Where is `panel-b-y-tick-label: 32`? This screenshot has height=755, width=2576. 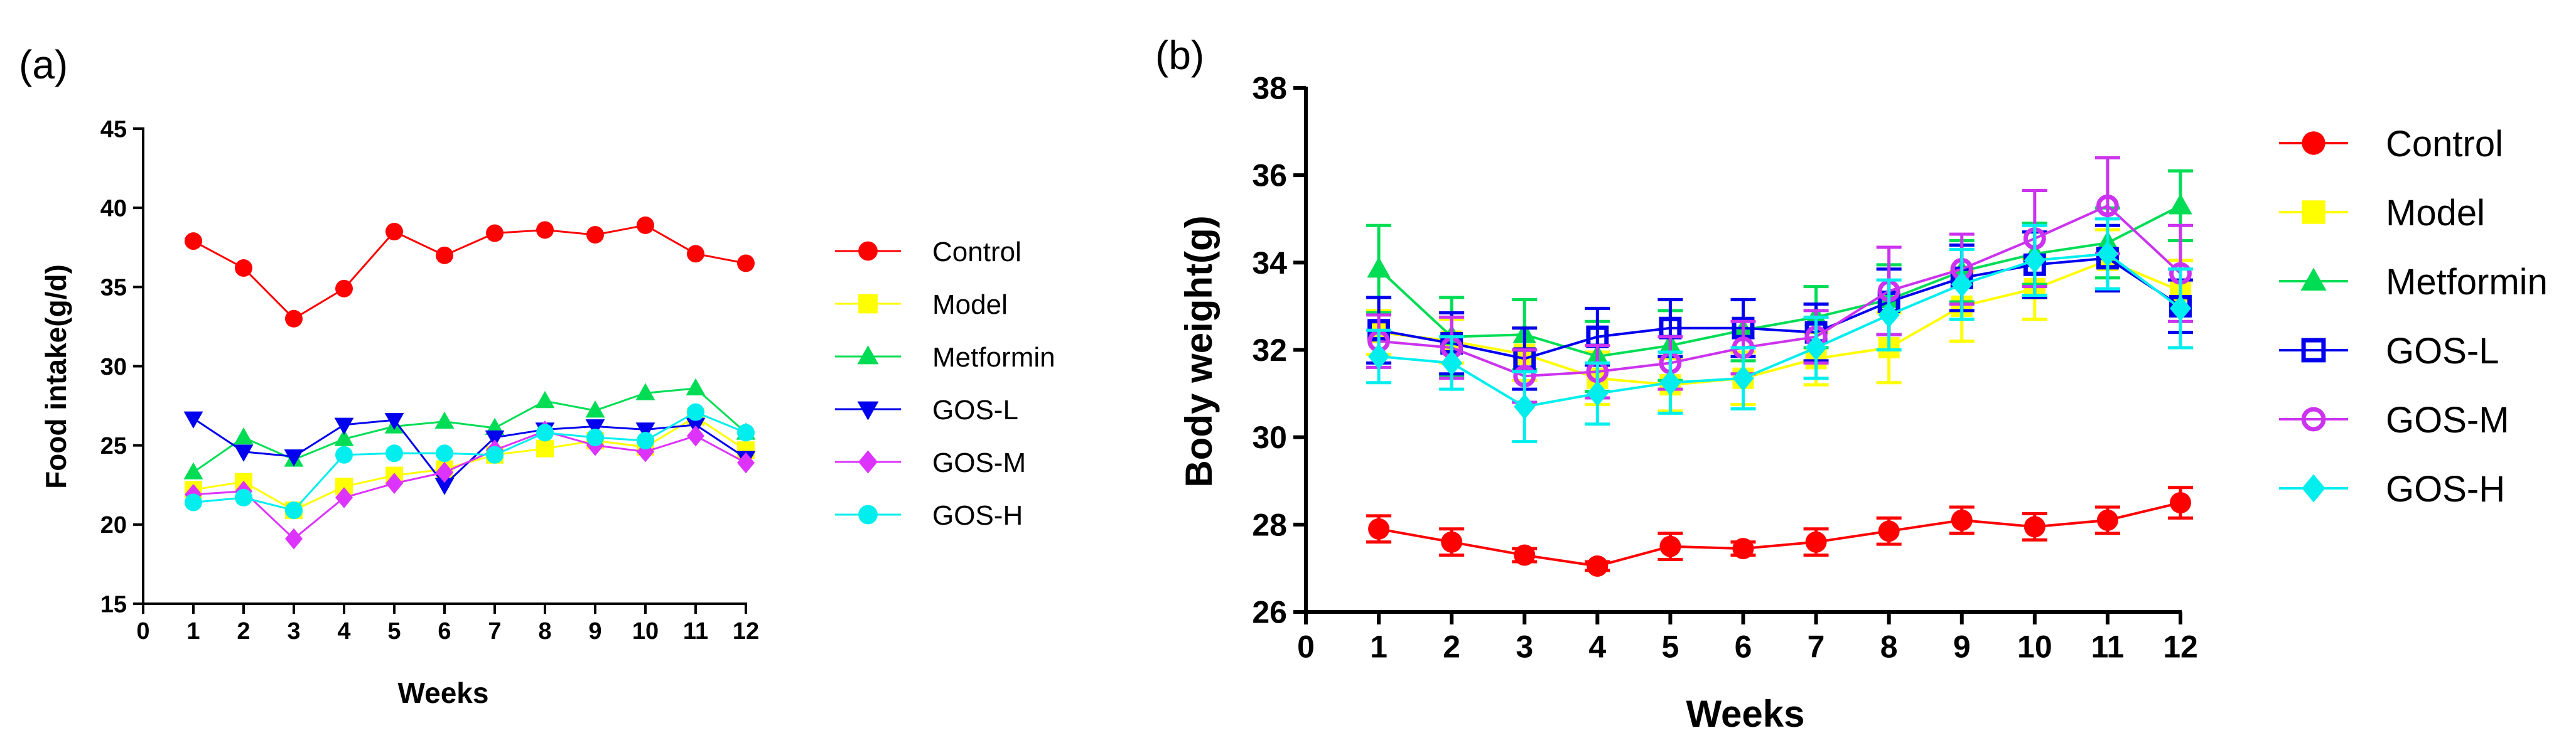
panel-b-y-tick-label: 32 is located at coordinates (1269, 350).